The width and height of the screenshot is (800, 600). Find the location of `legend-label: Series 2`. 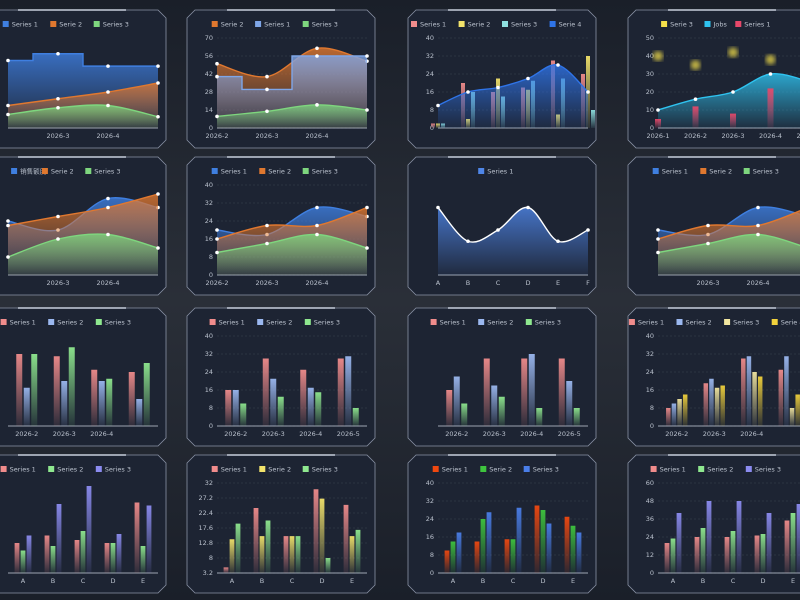

legend-label: Series 2 is located at coordinates (500, 323).